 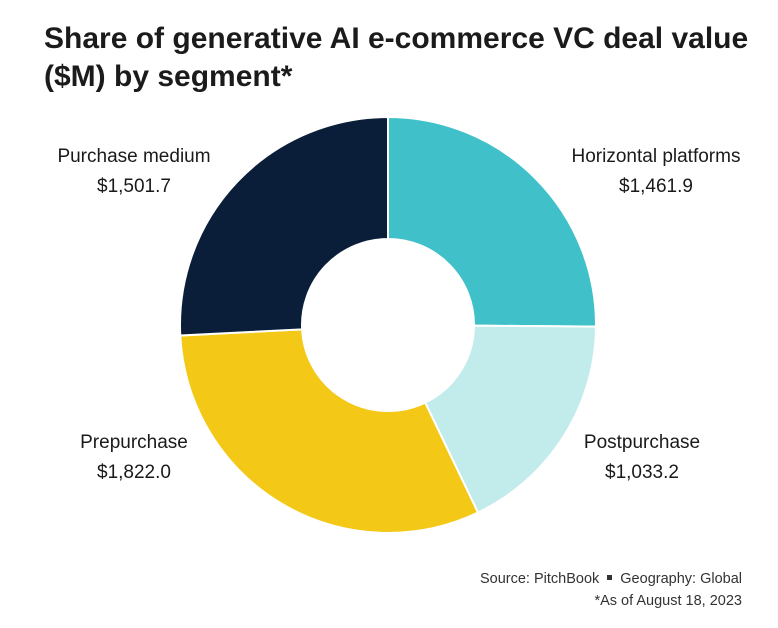 What do you see at coordinates (656, 186) in the screenshot?
I see `slice-value-horizontal-platforms: $1,461.9` at bounding box center [656, 186].